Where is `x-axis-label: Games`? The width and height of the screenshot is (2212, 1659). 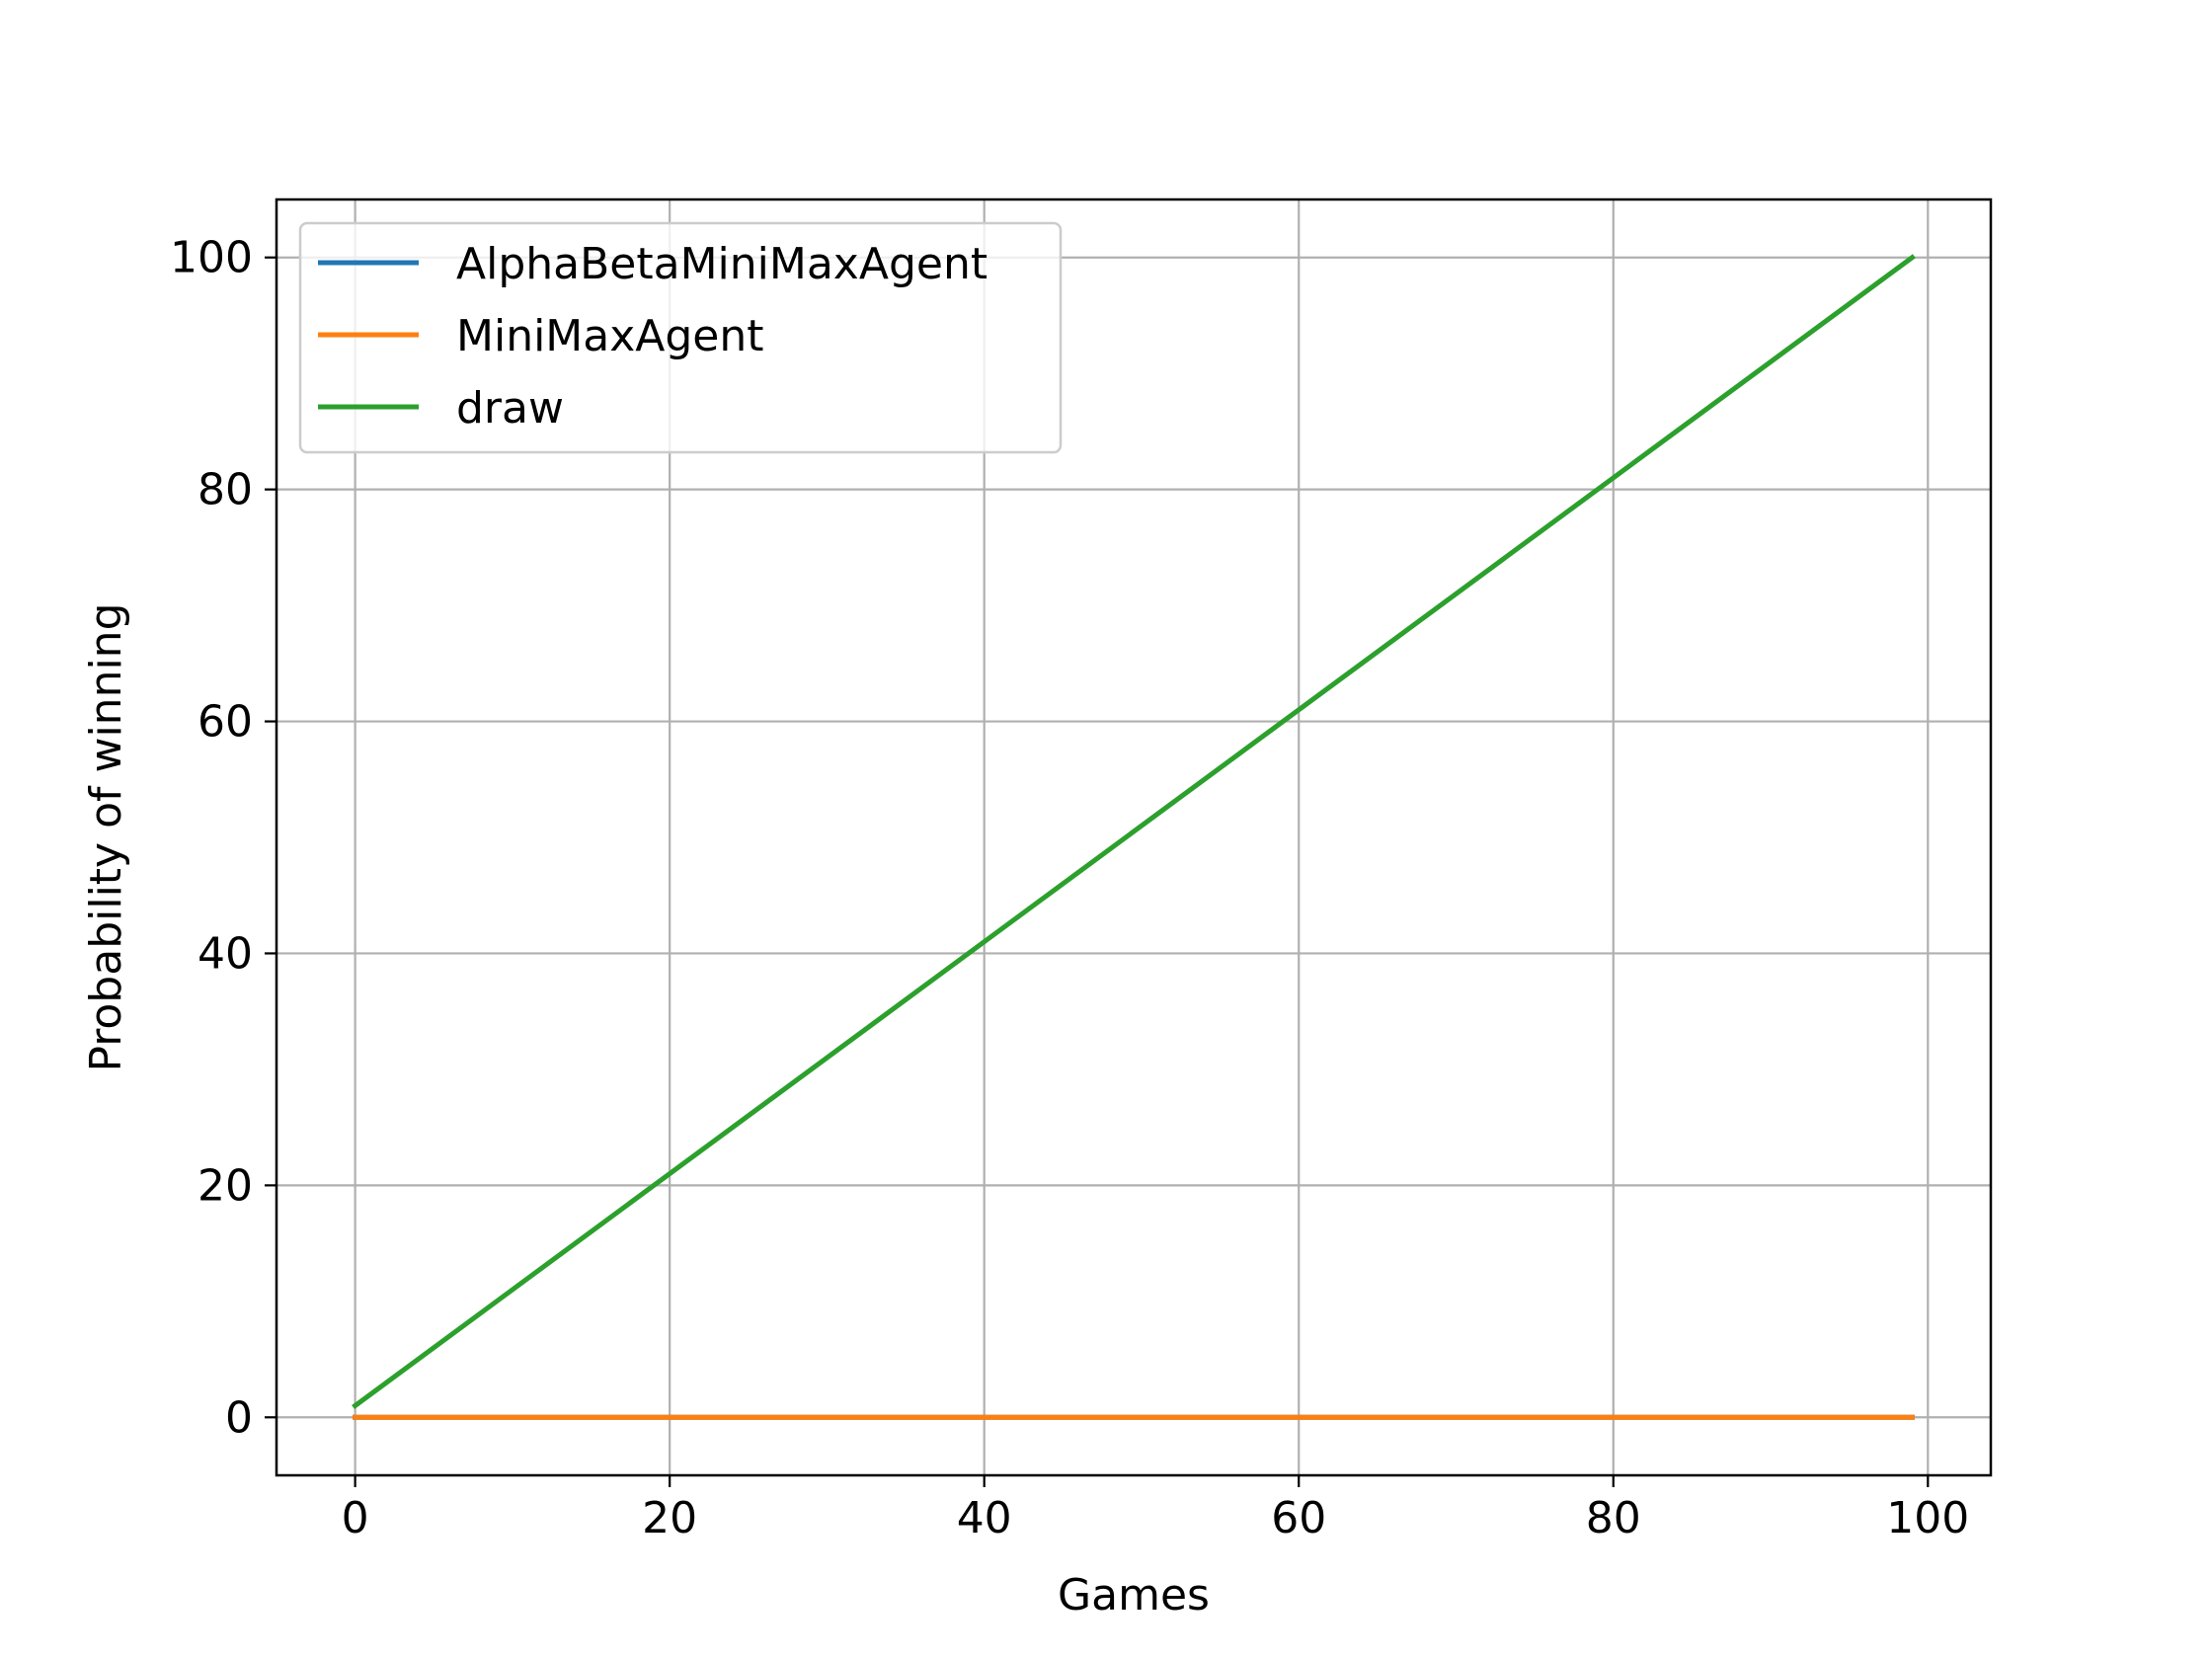
x-axis-label: Games is located at coordinates (1134, 1595).